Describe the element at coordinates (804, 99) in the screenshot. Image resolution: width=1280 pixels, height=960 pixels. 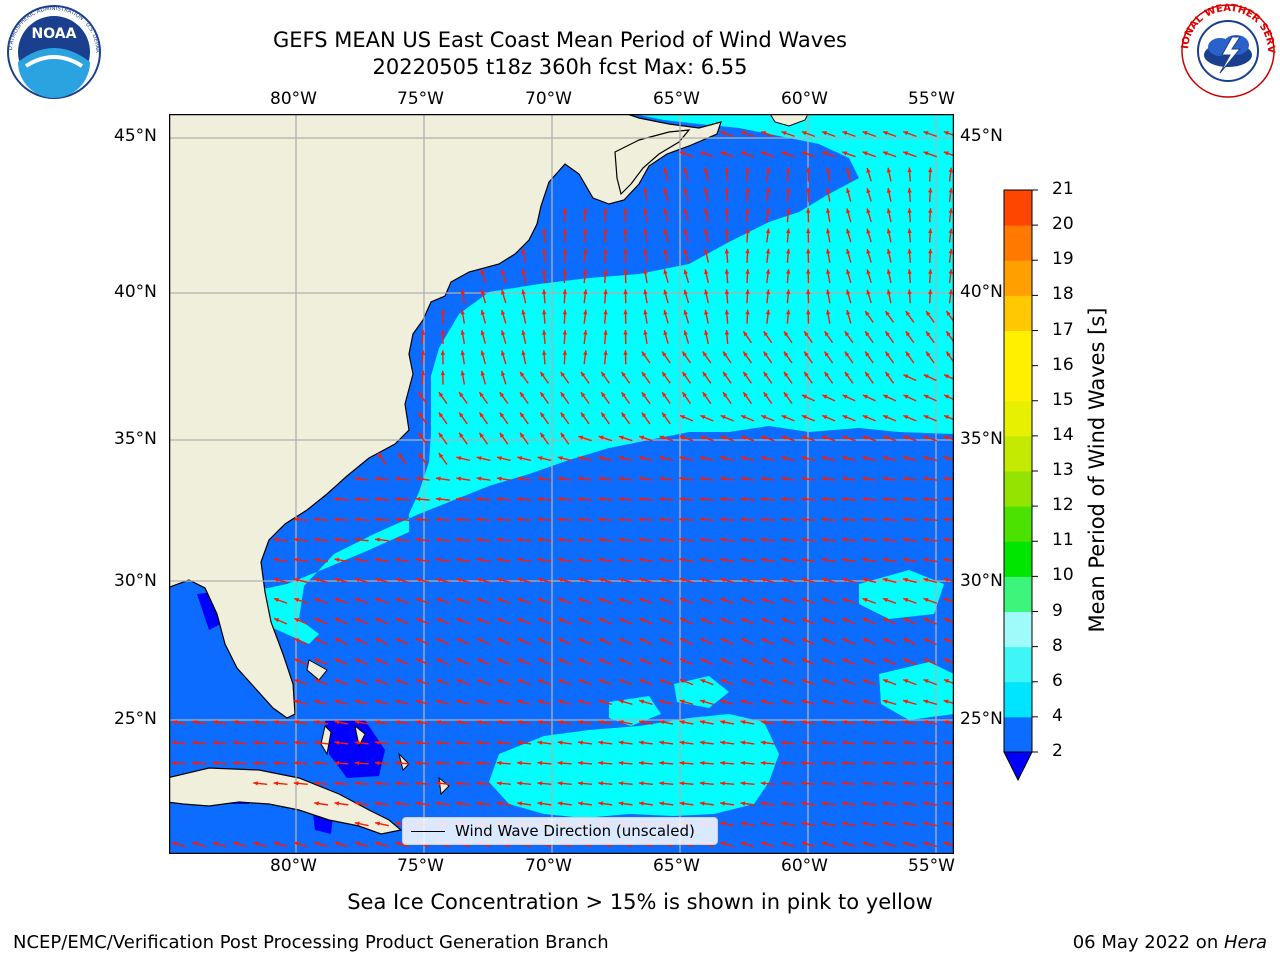
I see `lon-label-top-60w: 60°W` at that location.